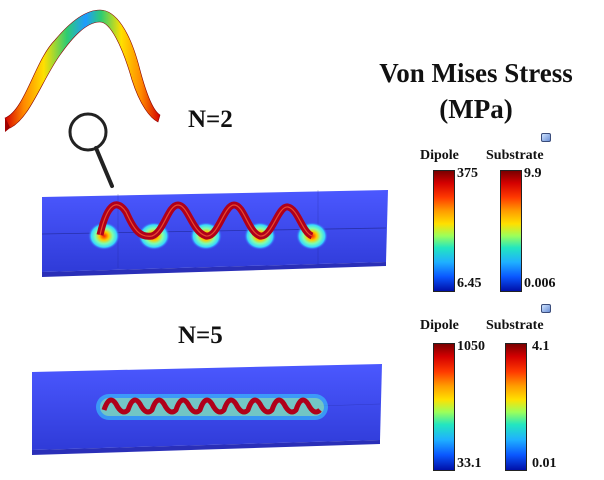  What do you see at coordinates (476, 73) in the screenshot?
I see `chart-title-line1: Von Mises Stress` at bounding box center [476, 73].